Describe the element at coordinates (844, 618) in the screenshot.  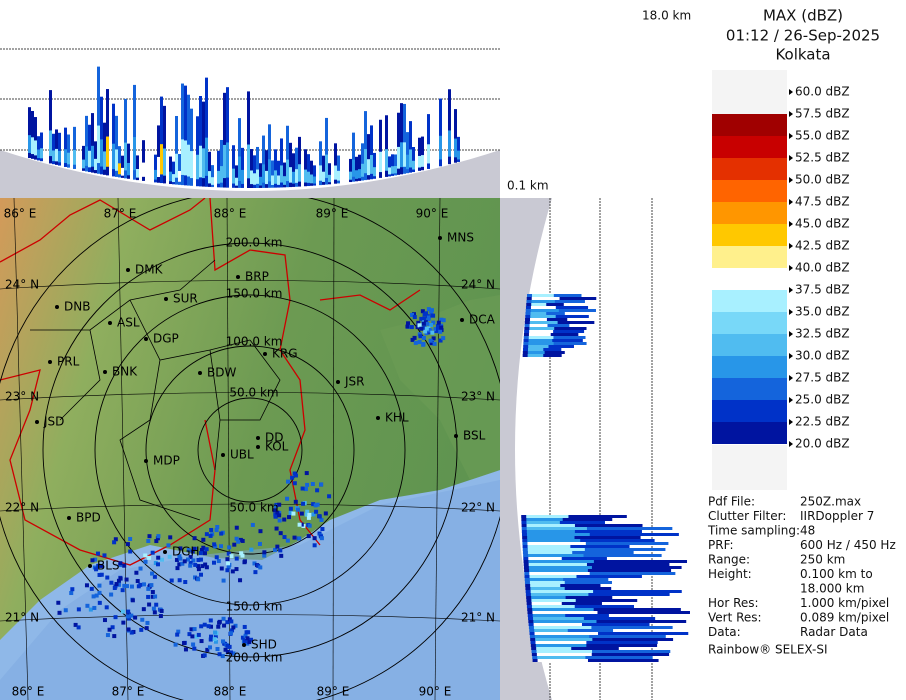
I see `info-value: 0.089 km/pixel` at that location.